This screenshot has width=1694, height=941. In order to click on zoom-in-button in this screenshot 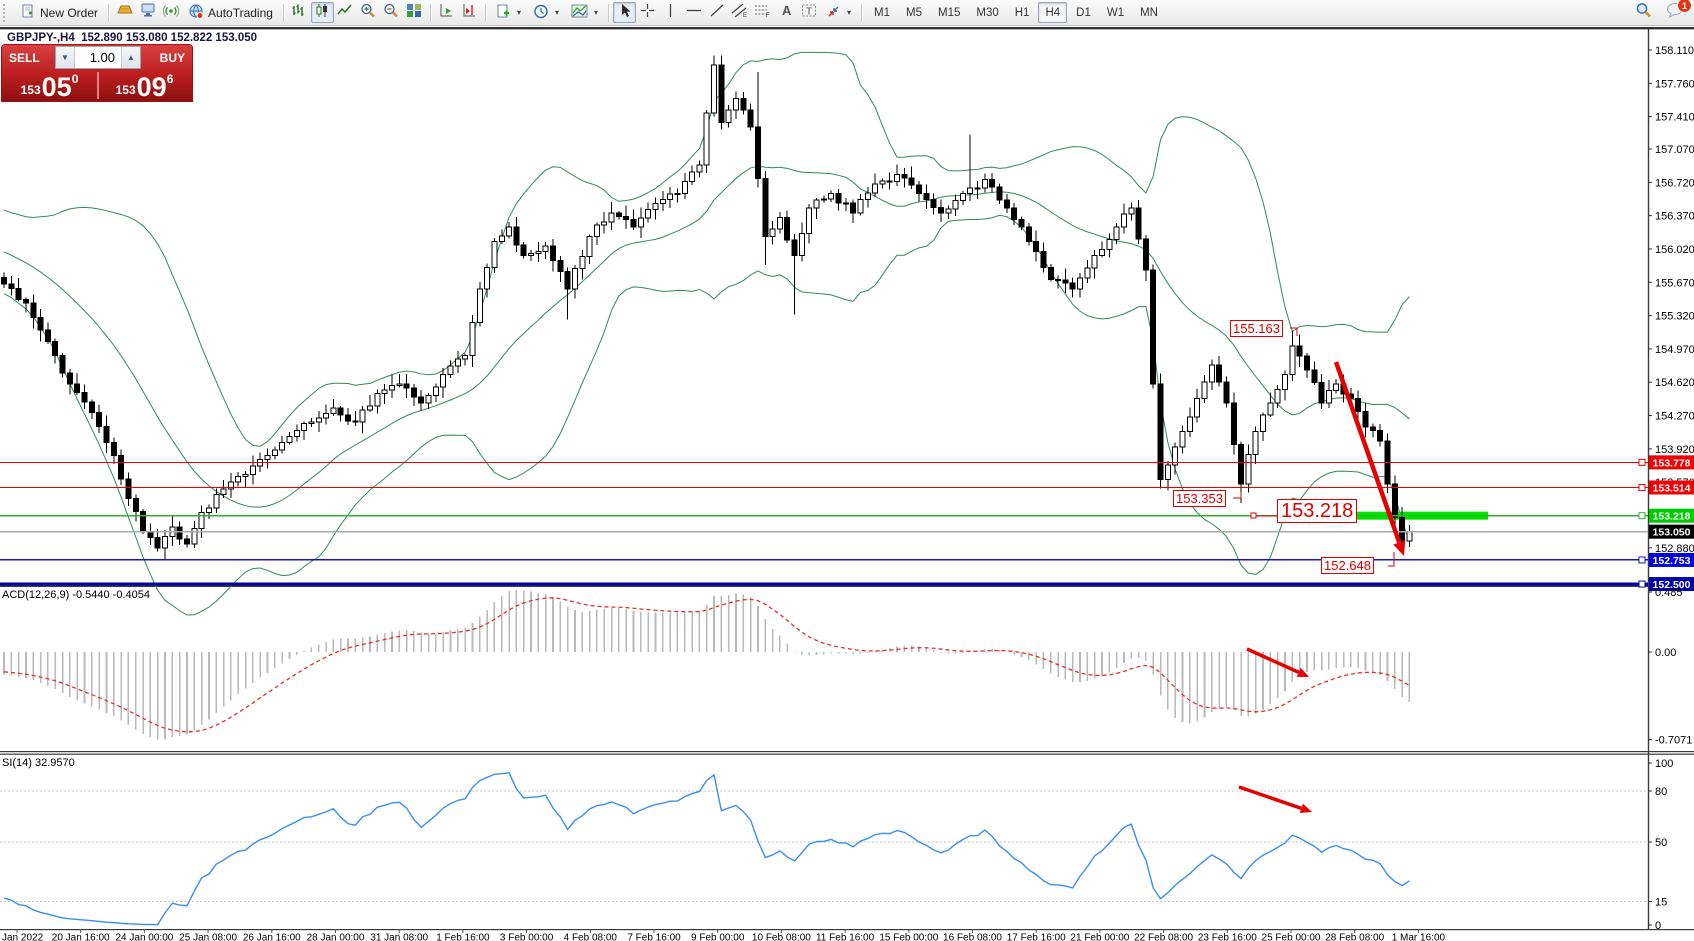, I will do `click(368, 12)`.